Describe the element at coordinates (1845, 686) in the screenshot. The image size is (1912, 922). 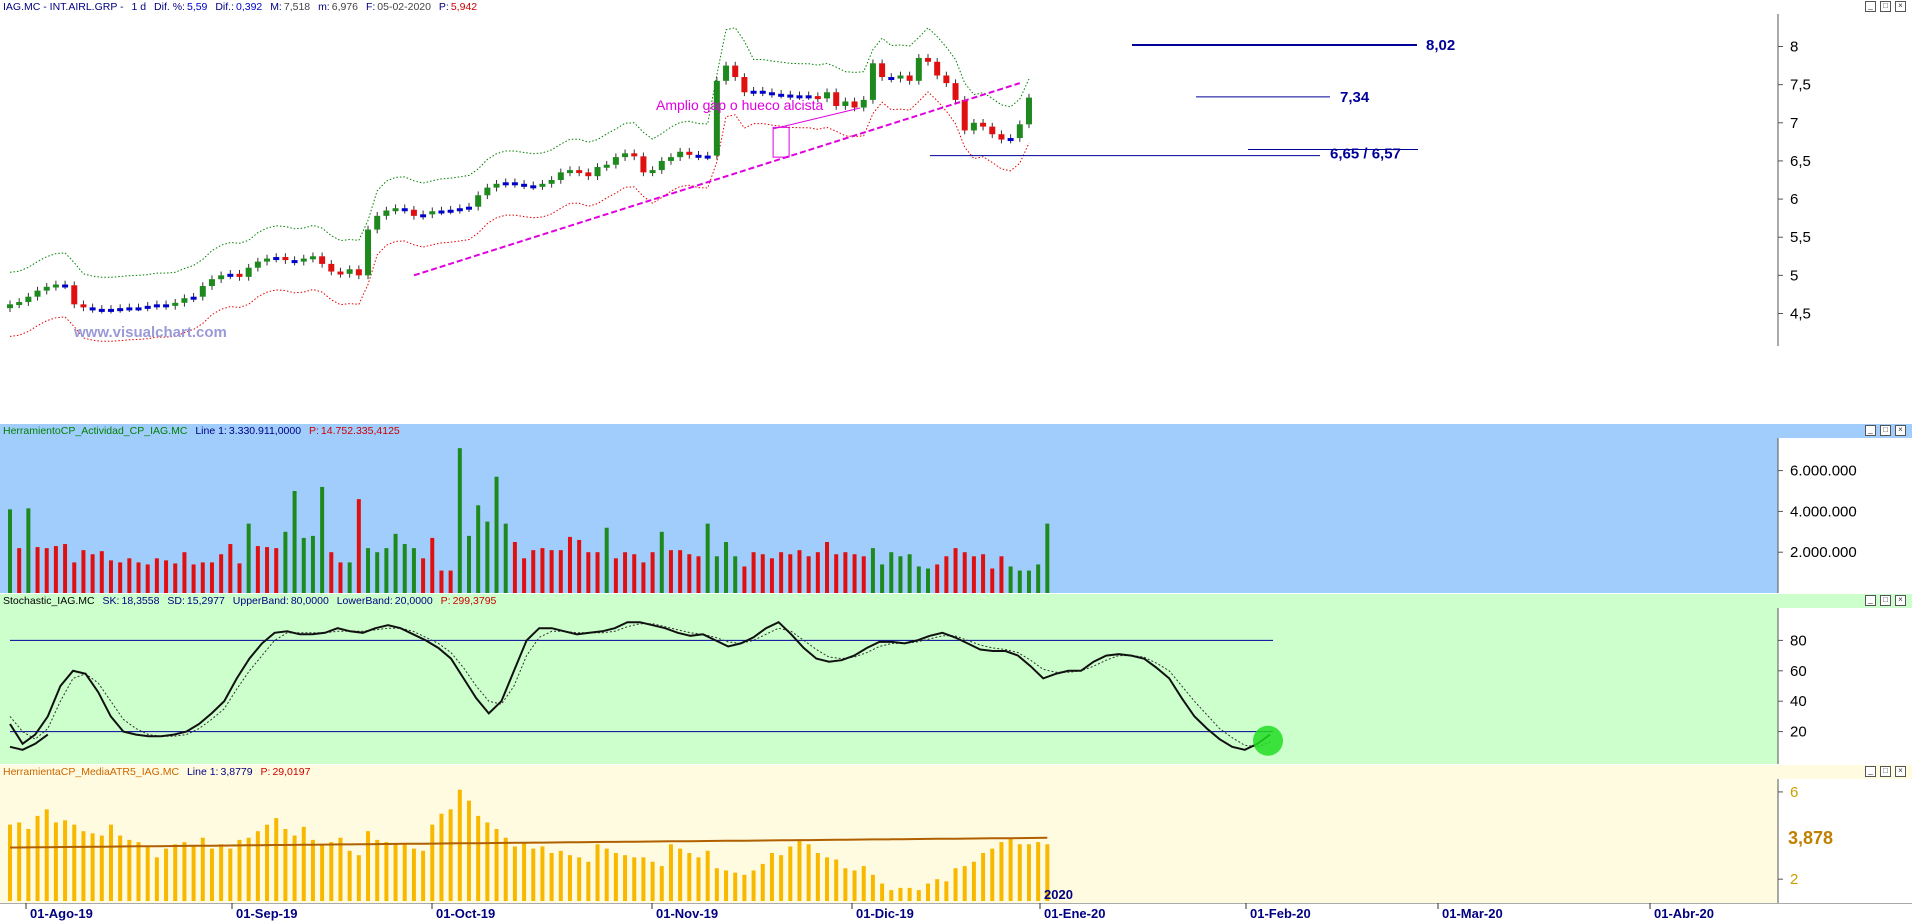
I see `y-axis-strip` at that location.